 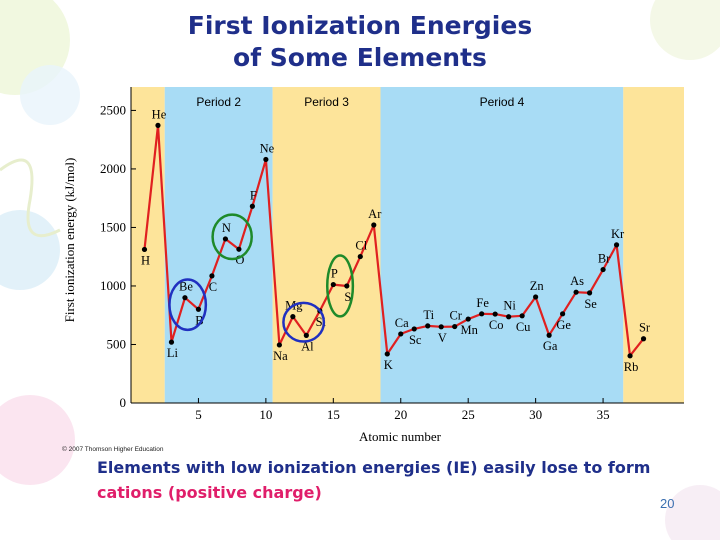 What do you see at coordinates (603, 414) in the screenshot?
I see `x-tick-label: 35` at bounding box center [603, 414].